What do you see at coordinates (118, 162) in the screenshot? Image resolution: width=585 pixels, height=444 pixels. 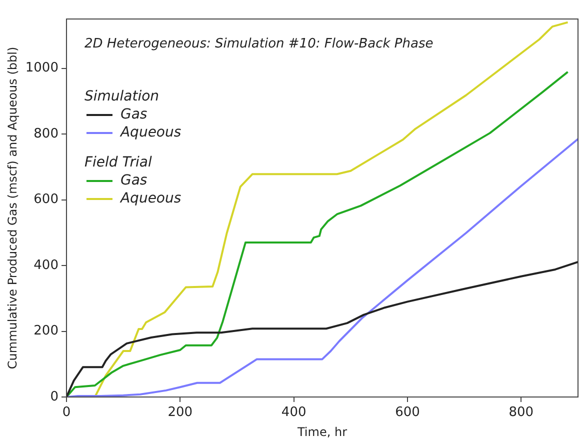 I see `annotation: Field Trial` at bounding box center [118, 162].